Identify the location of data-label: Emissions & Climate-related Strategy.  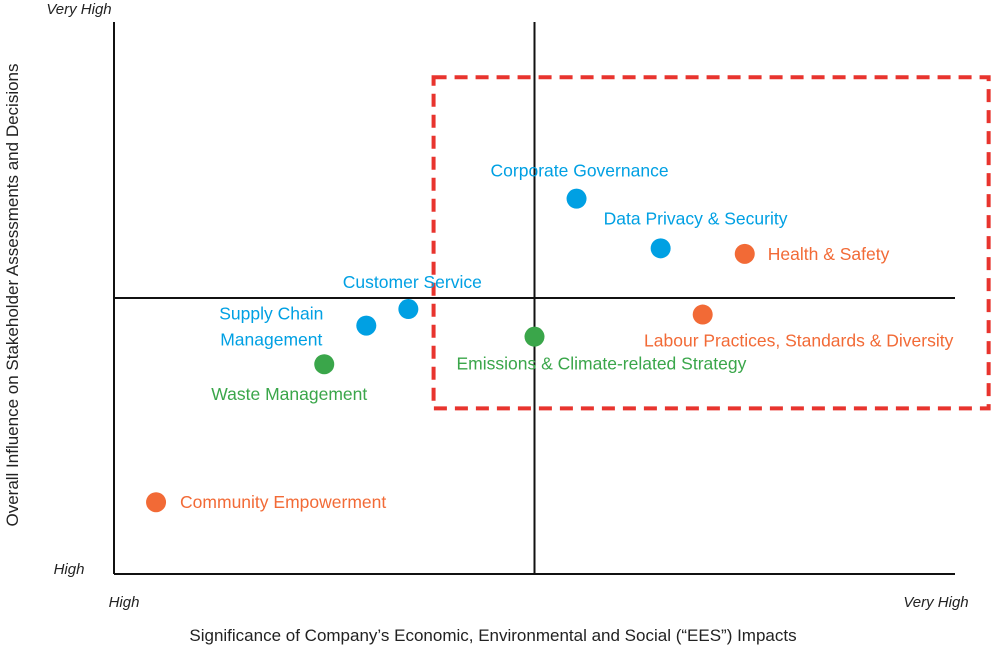
(602, 364).